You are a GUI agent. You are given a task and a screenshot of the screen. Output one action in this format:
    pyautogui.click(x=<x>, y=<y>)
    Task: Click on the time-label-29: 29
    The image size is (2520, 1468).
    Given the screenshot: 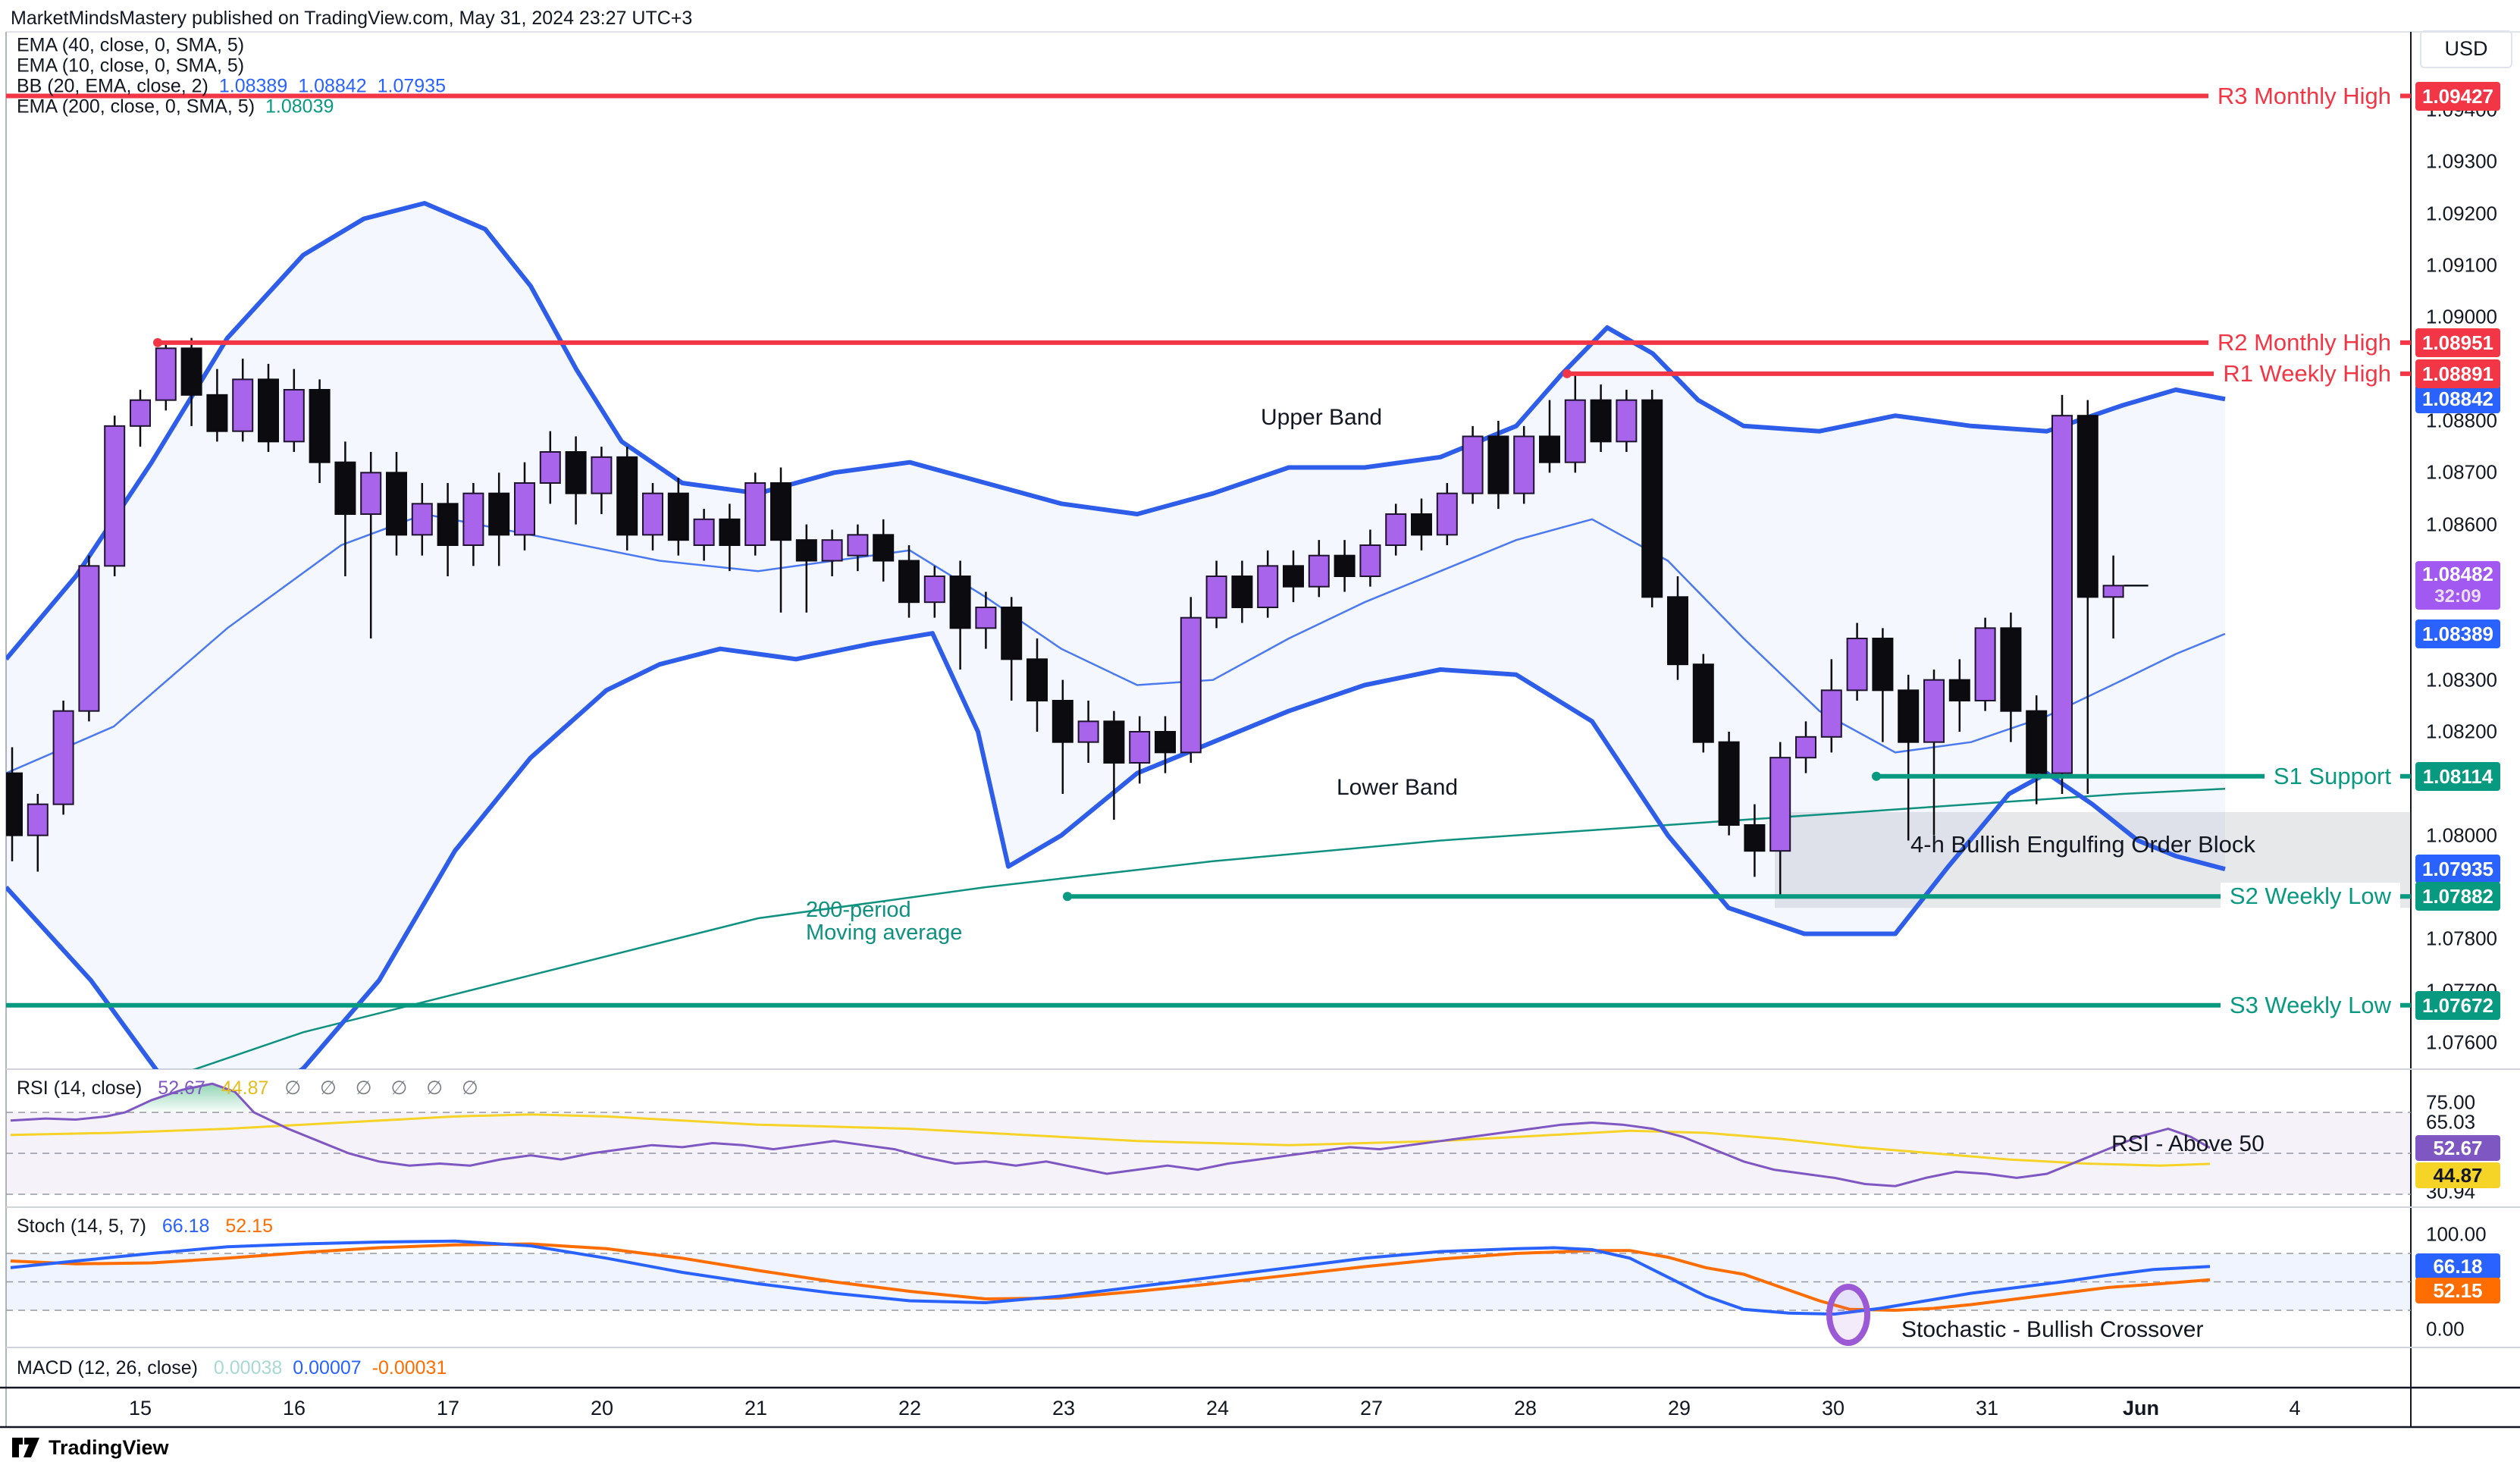 What is the action you would take?
    pyautogui.click(x=1679, y=1408)
    